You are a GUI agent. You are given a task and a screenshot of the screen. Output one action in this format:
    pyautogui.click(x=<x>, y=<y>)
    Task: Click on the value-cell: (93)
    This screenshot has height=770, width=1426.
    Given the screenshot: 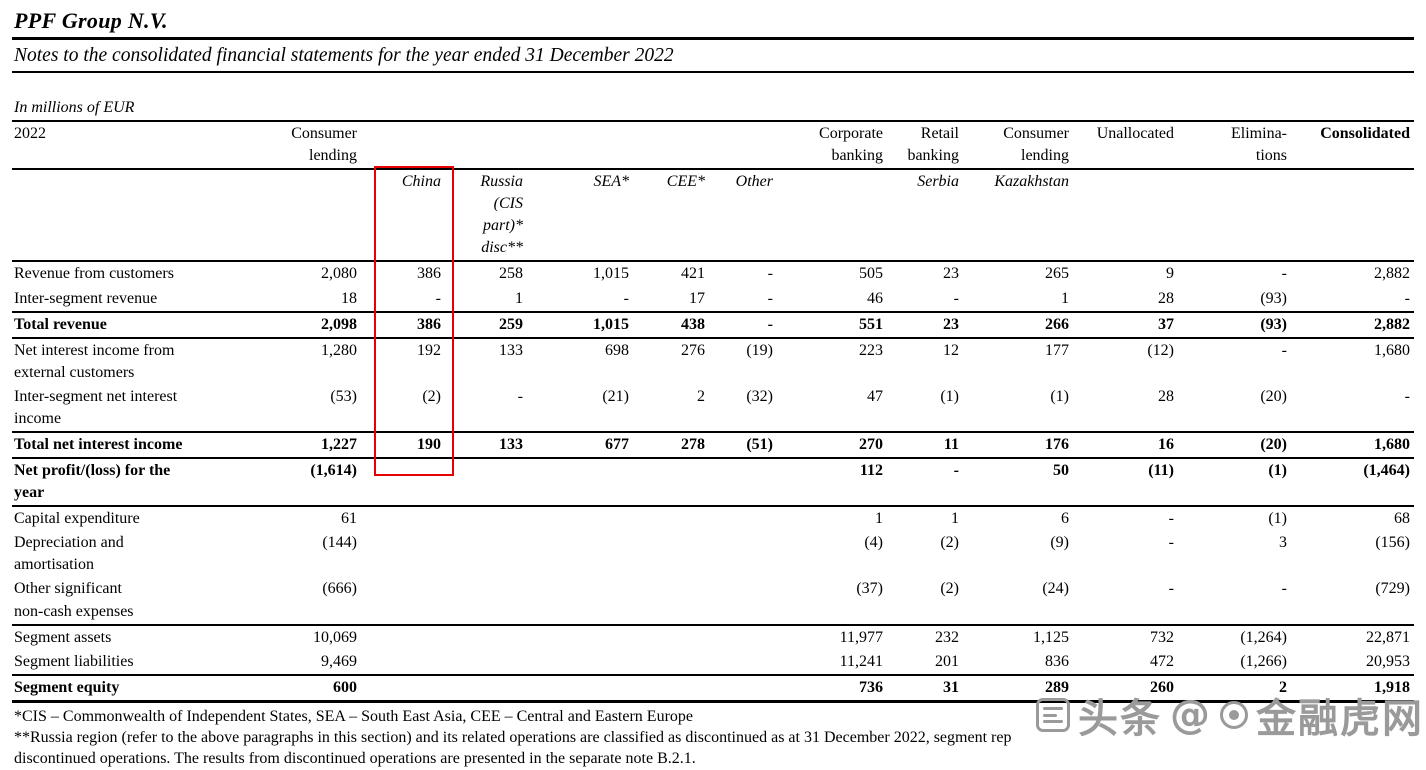 What is the action you would take?
    pyautogui.click(x=1273, y=298)
    